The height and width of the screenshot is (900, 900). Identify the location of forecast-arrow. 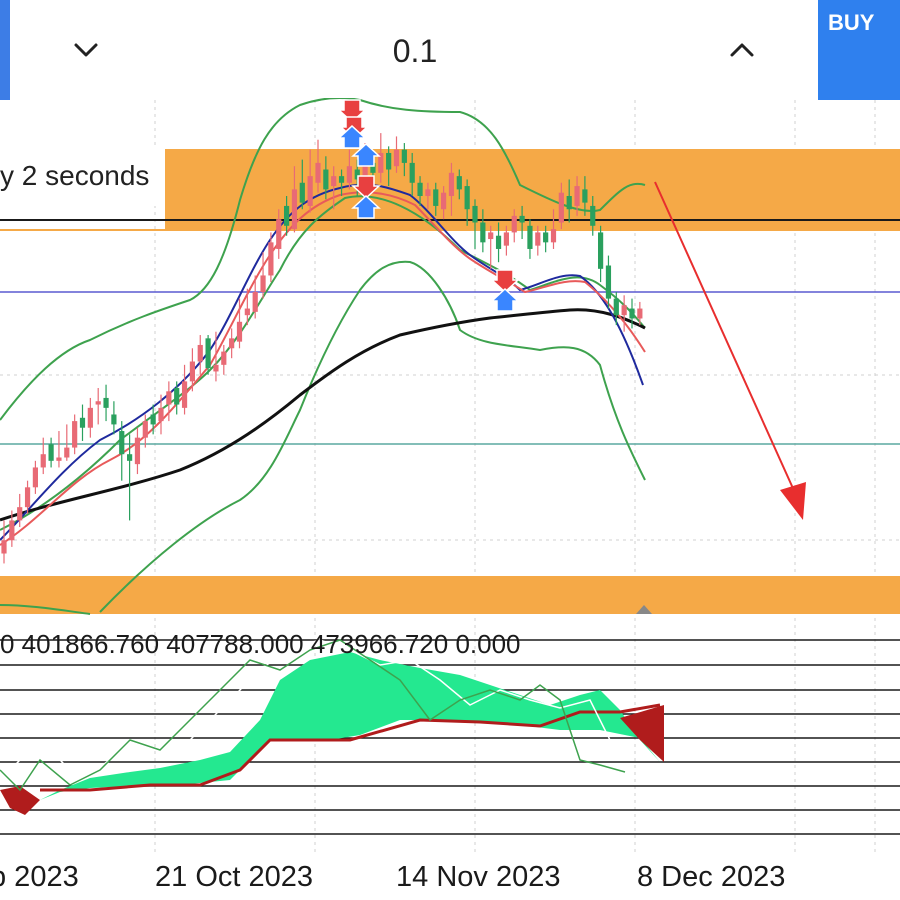
(730, 350).